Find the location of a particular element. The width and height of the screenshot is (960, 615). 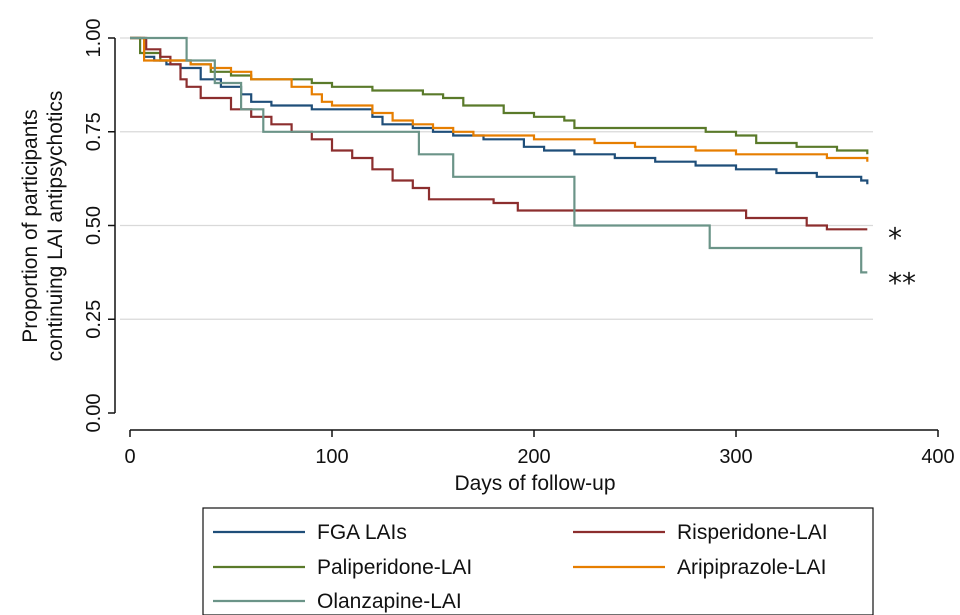

y-tick-label: 0.75 is located at coordinates (94, 131).